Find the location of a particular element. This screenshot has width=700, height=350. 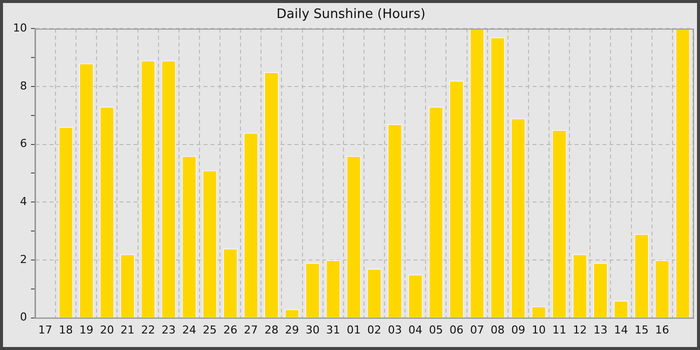

chart-title: Daily Sunshine (Hours) is located at coordinates (351, 14).